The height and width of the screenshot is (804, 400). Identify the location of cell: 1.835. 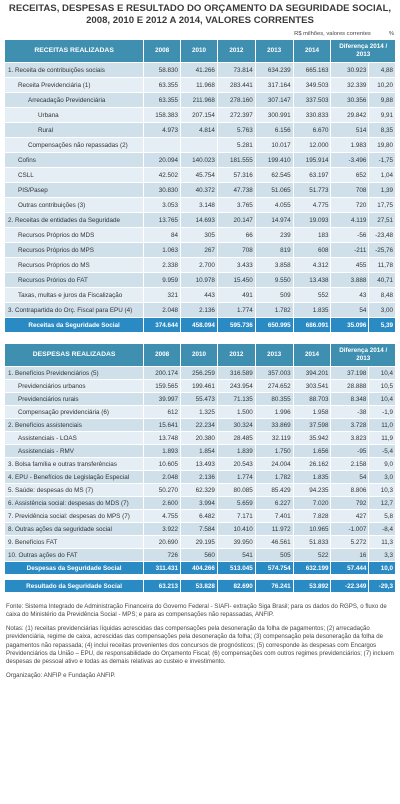
(312, 477).